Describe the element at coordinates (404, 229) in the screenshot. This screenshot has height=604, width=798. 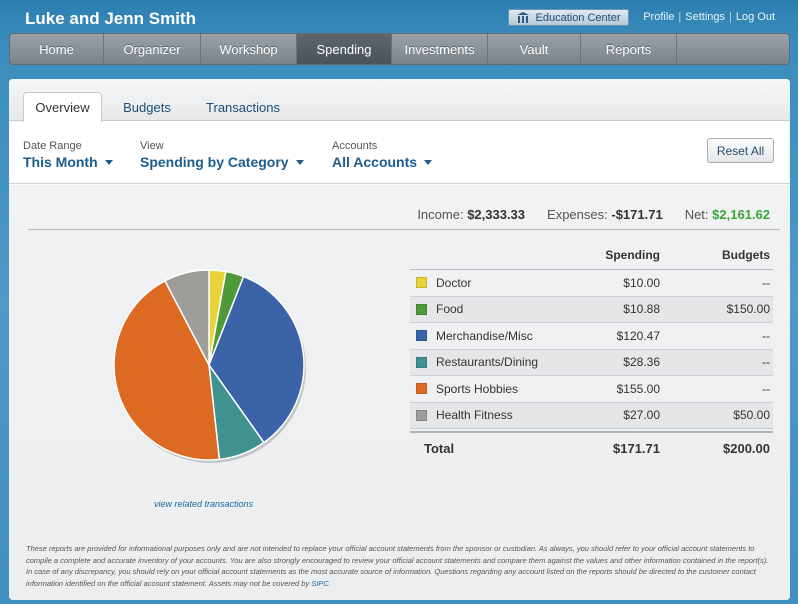
I see `divider` at that location.